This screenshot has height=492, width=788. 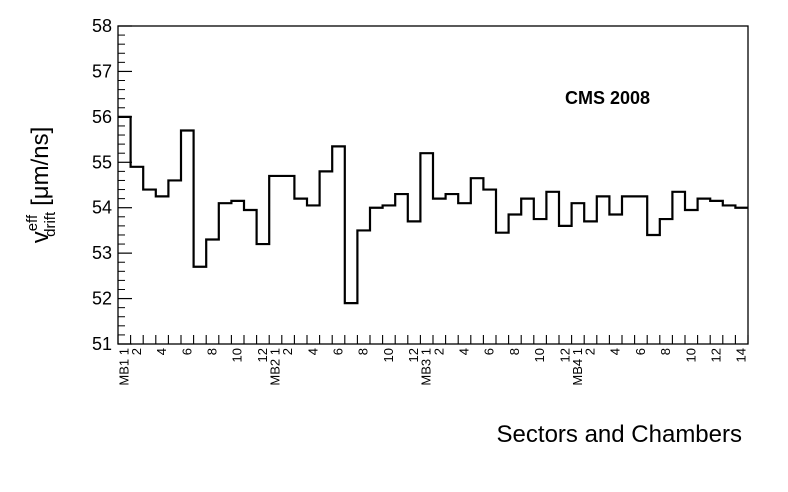 What do you see at coordinates (102, 344) in the screenshot?
I see `y-tick-label: 51` at bounding box center [102, 344].